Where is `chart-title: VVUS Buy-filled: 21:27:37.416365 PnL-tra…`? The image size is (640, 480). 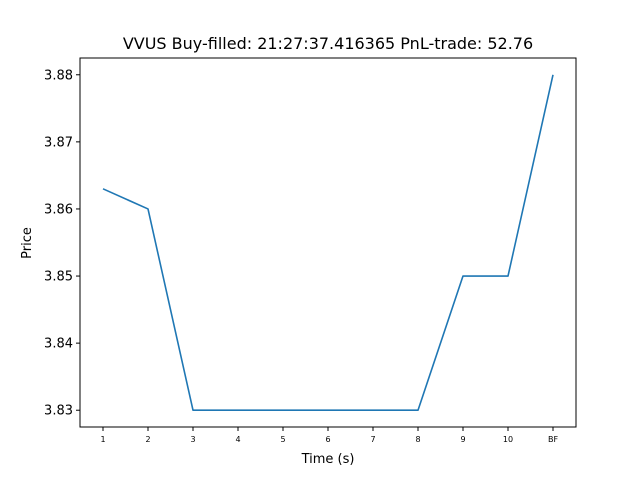
chart-title: VVUS Buy-filled: 21:27:37.416365 PnL-tra… is located at coordinates (328, 43).